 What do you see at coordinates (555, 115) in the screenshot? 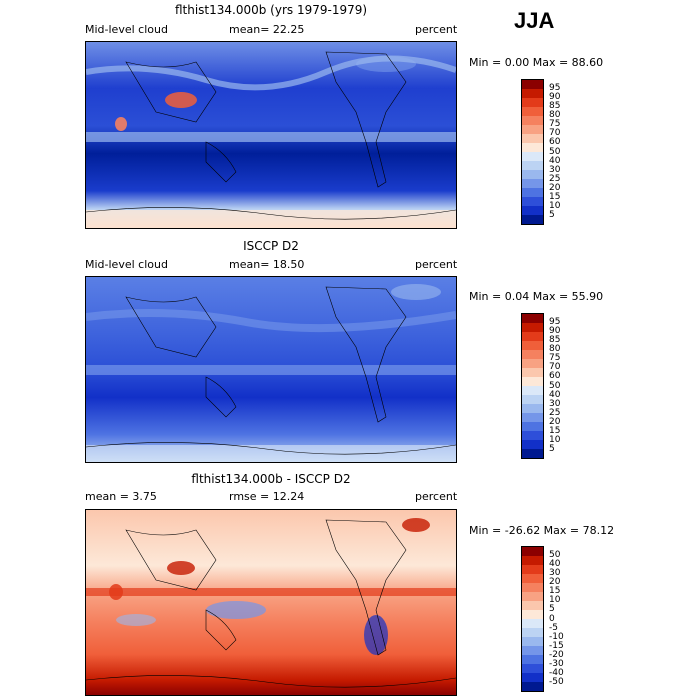
I see `colorbar-tick-label: 80` at bounding box center [555, 115].